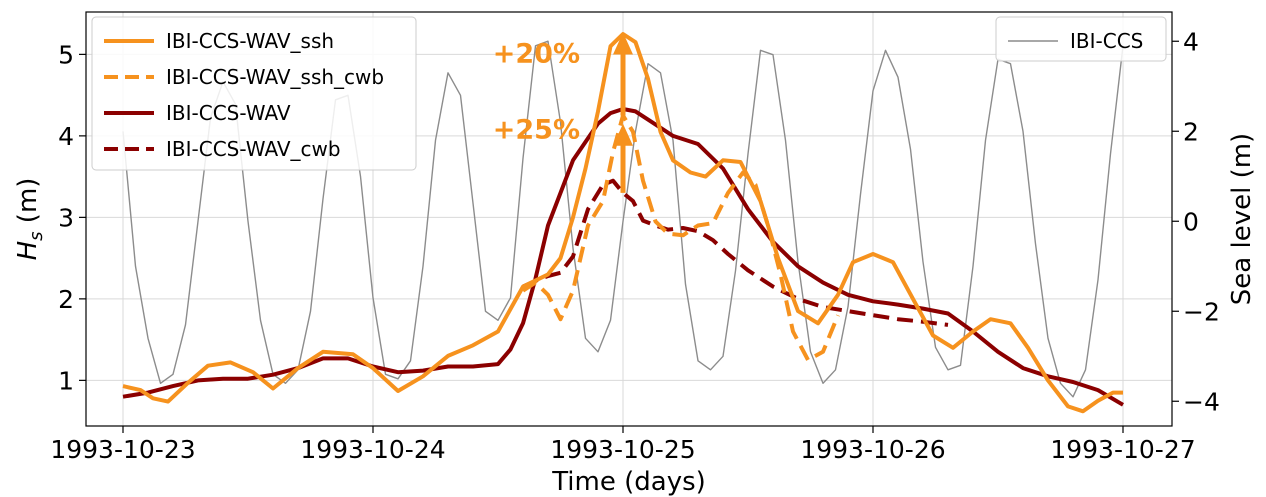  Describe the element at coordinates (1201, 401) in the screenshot. I see `y-right-tick-label: −4` at that location.